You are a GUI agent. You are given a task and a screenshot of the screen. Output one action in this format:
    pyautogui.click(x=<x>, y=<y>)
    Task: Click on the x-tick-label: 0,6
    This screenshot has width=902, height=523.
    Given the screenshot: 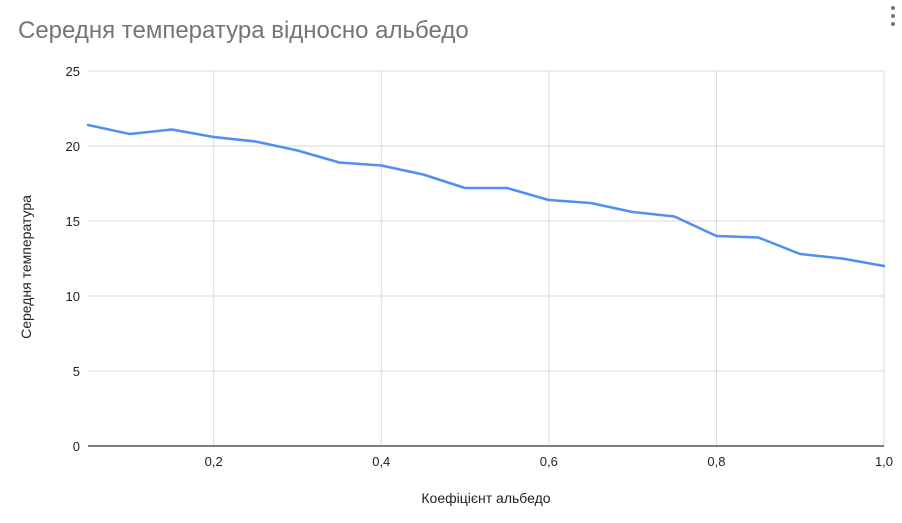 What is the action you would take?
    pyautogui.click(x=549, y=461)
    